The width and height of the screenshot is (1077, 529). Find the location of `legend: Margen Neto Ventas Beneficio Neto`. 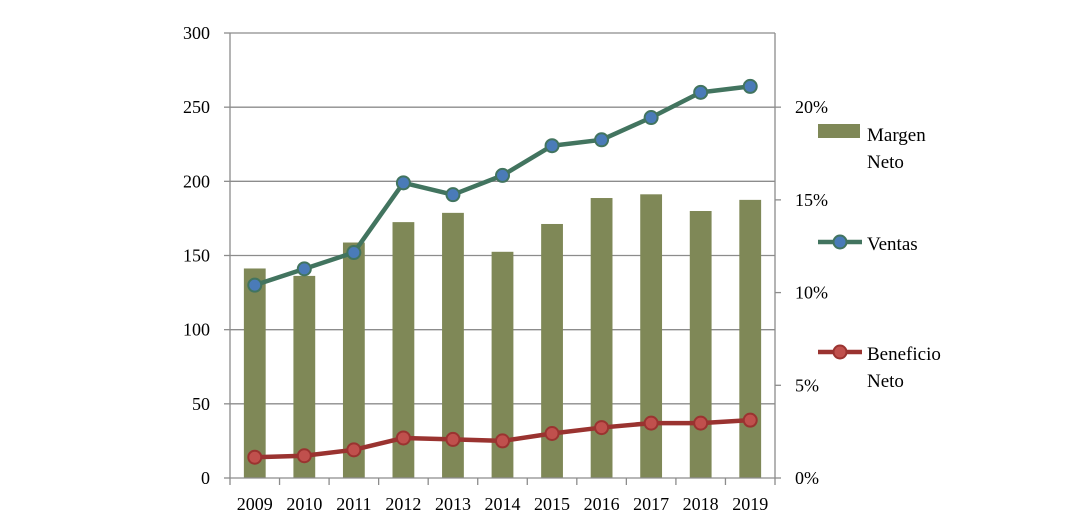

legend: Margen Neto Ventas Beneficio Neto is located at coordinates (879, 258).